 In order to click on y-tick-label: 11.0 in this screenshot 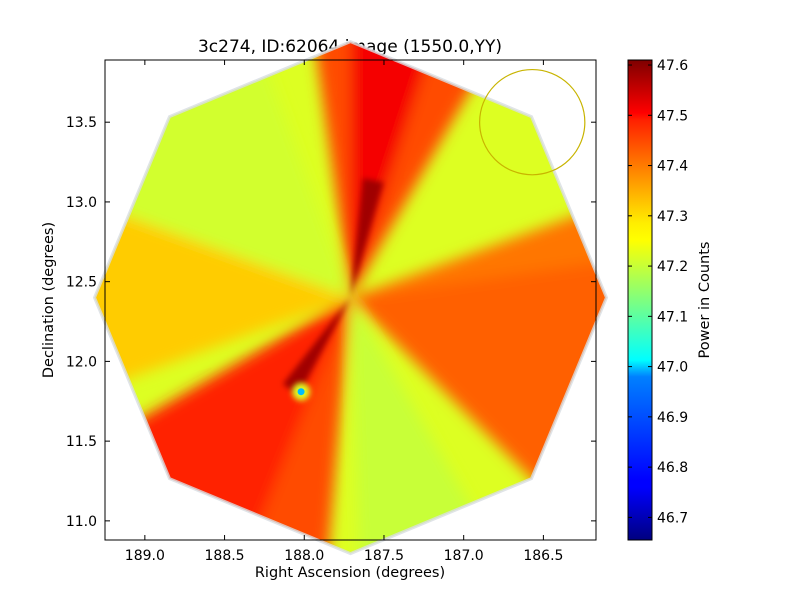, I will do `click(81, 522)`.